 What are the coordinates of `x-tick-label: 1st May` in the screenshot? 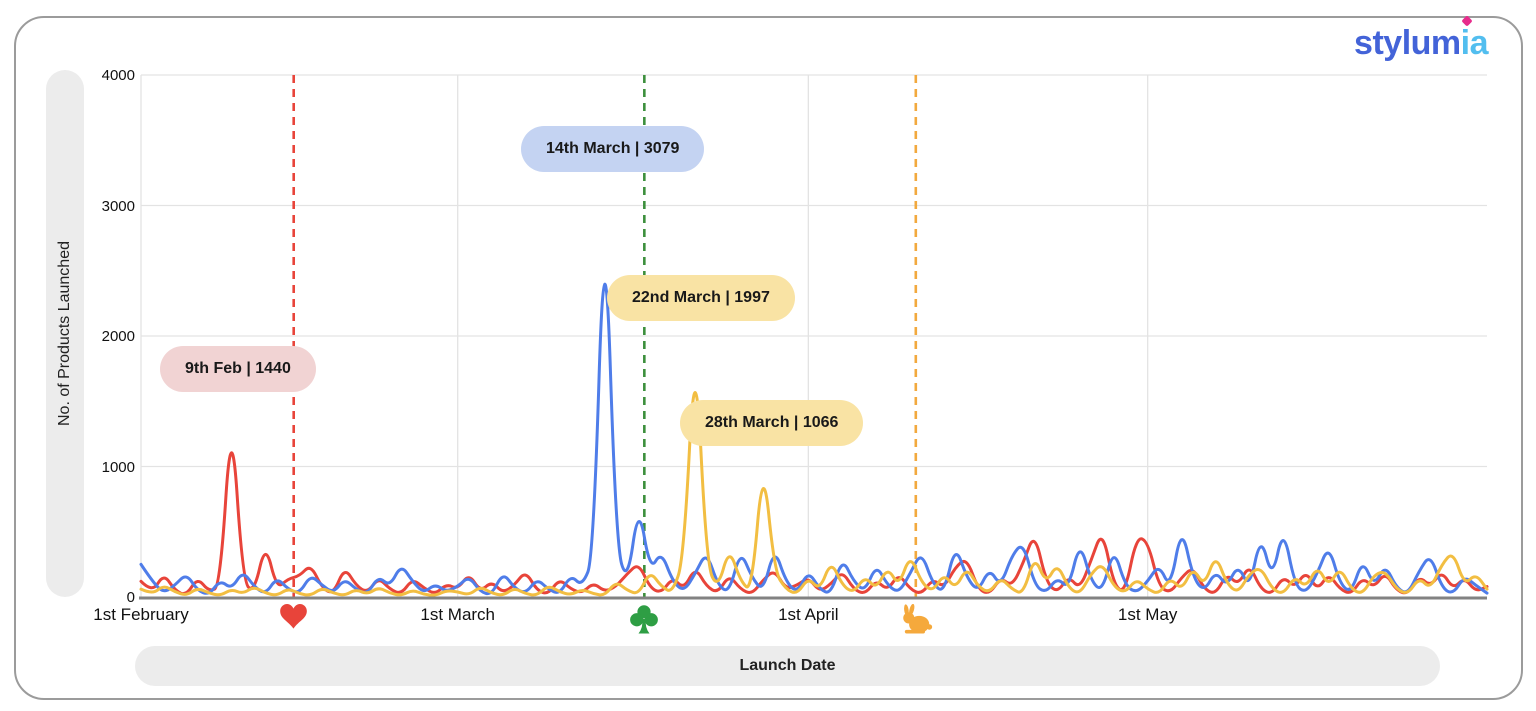 It's located at (1147, 614).